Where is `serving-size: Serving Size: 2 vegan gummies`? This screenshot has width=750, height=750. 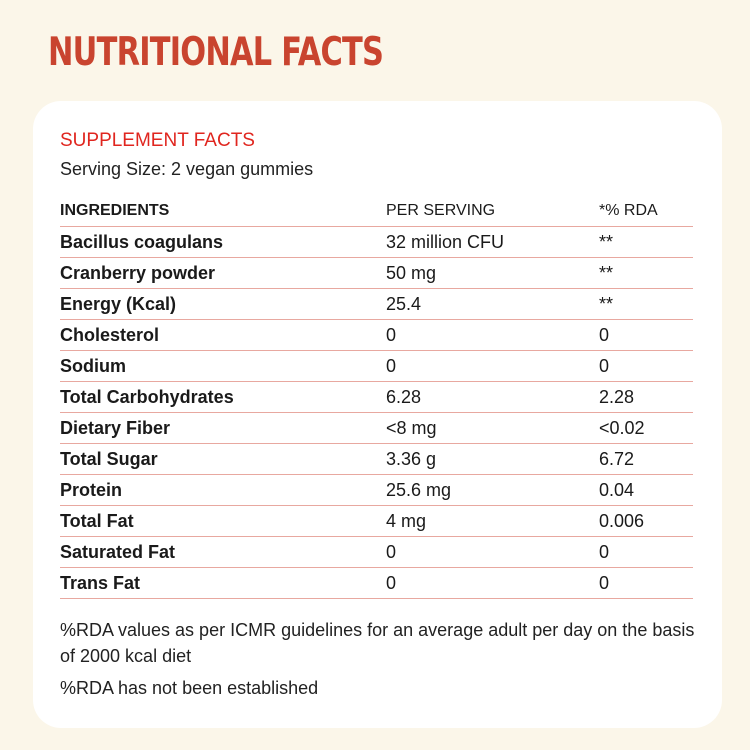 serving-size: Serving Size: 2 vegan gummies is located at coordinates (187, 169).